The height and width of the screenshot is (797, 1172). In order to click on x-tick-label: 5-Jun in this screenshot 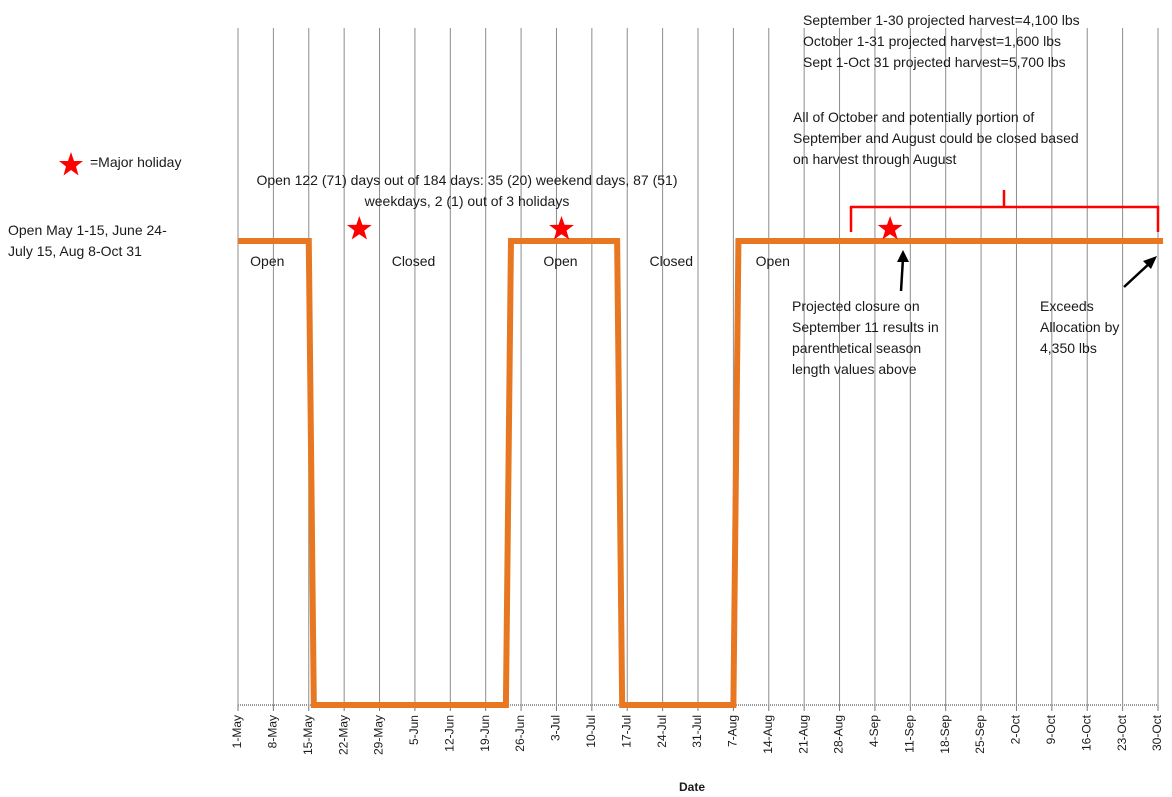, I will do `click(414, 730)`.